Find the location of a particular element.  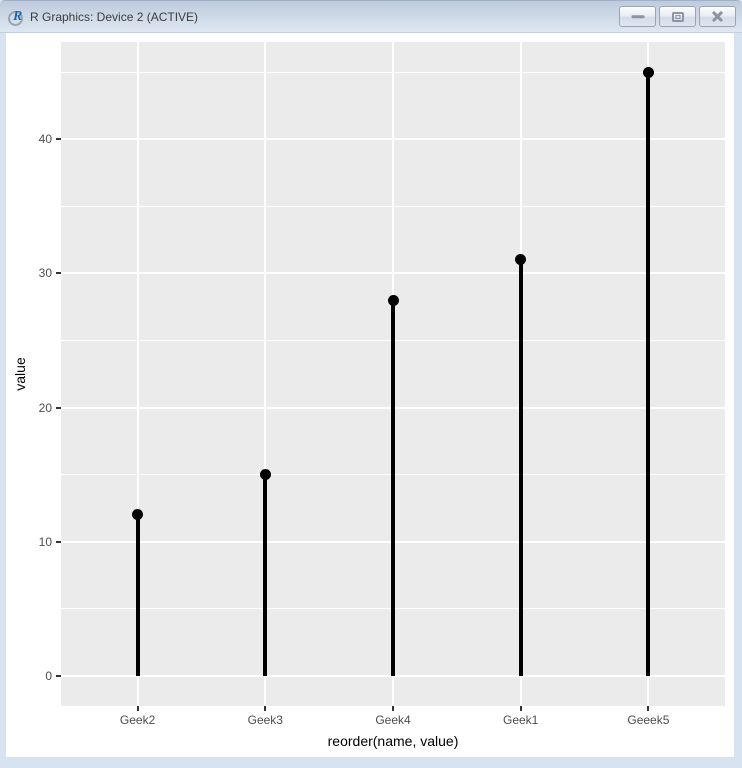

x-tick-label: Geek1 is located at coordinates (521, 720).